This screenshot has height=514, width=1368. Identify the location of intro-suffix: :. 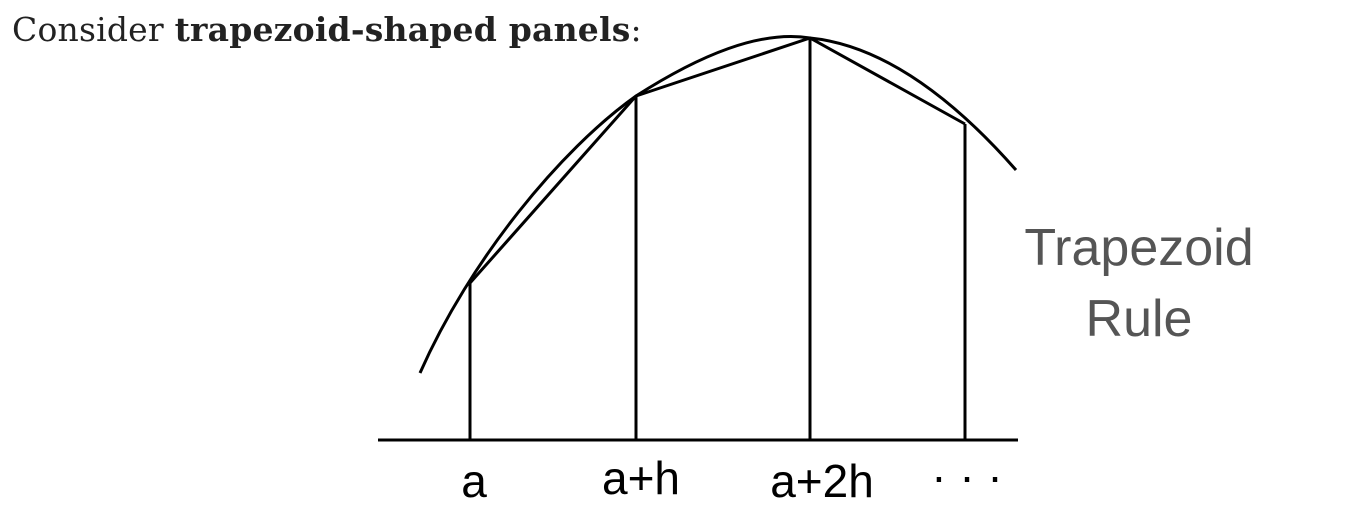
(636, 29).